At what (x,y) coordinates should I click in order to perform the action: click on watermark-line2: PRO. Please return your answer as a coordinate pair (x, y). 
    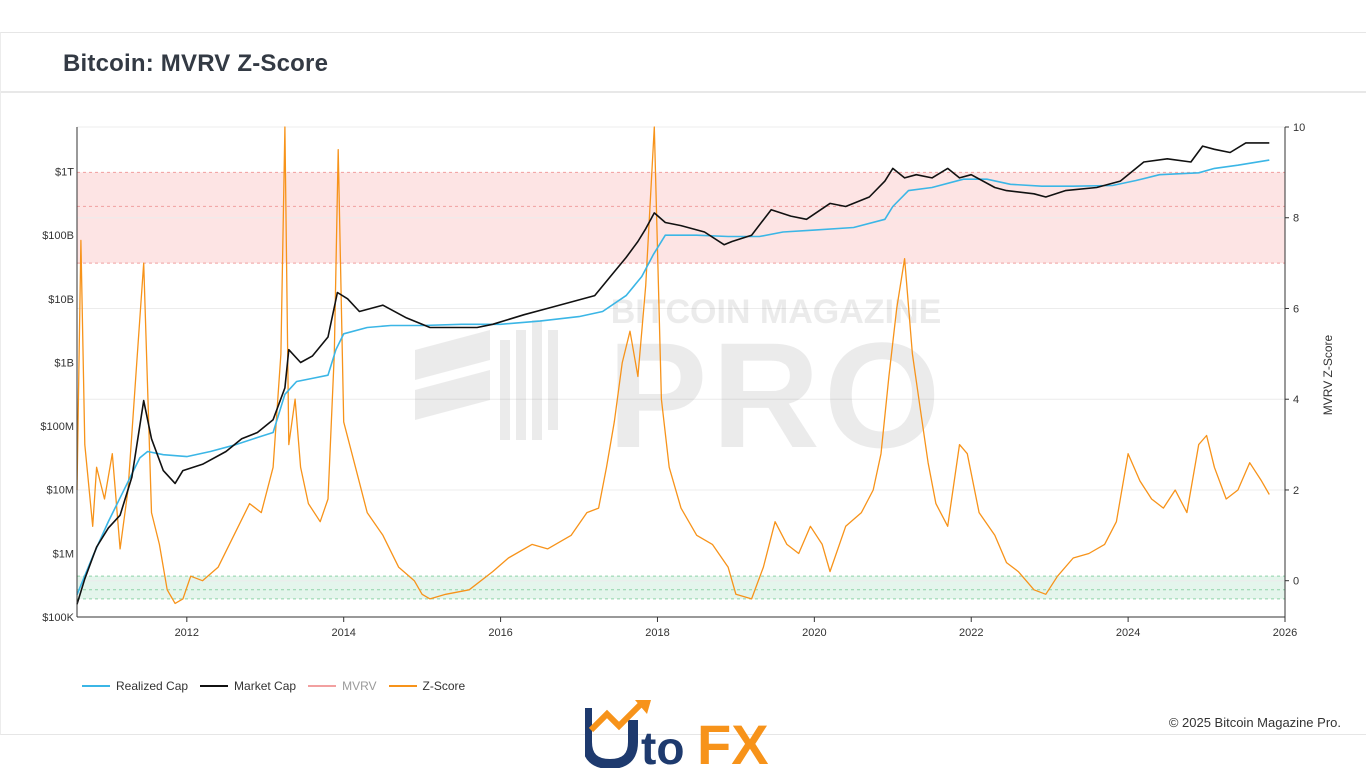
    Looking at the image, I should click on (775, 395).